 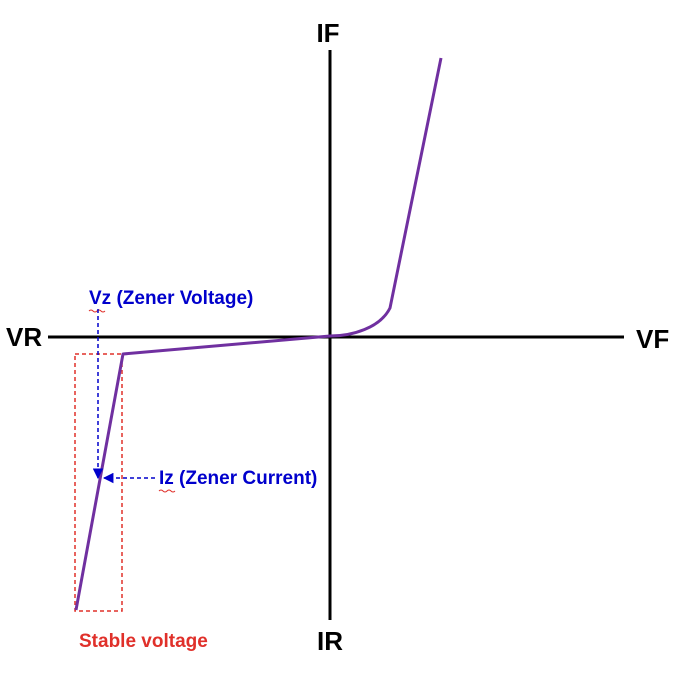 What do you see at coordinates (167, 491) in the screenshot?
I see `zener-current-label-underline` at bounding box center [167, 491].